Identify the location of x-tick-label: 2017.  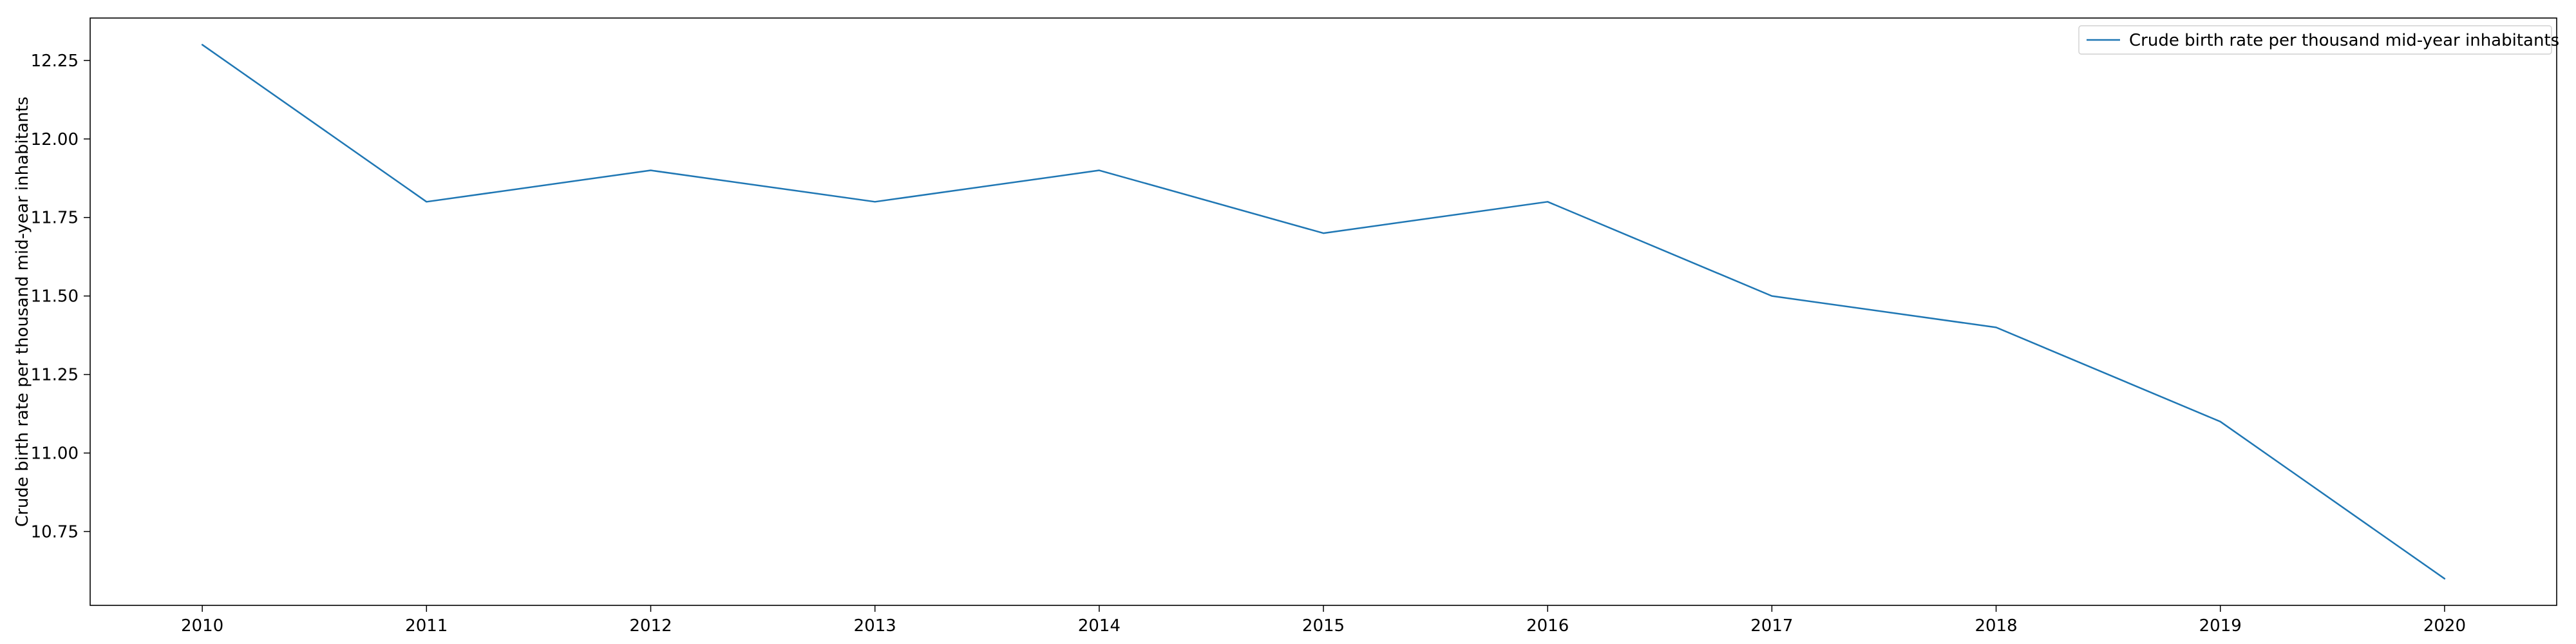
(1772, 626).